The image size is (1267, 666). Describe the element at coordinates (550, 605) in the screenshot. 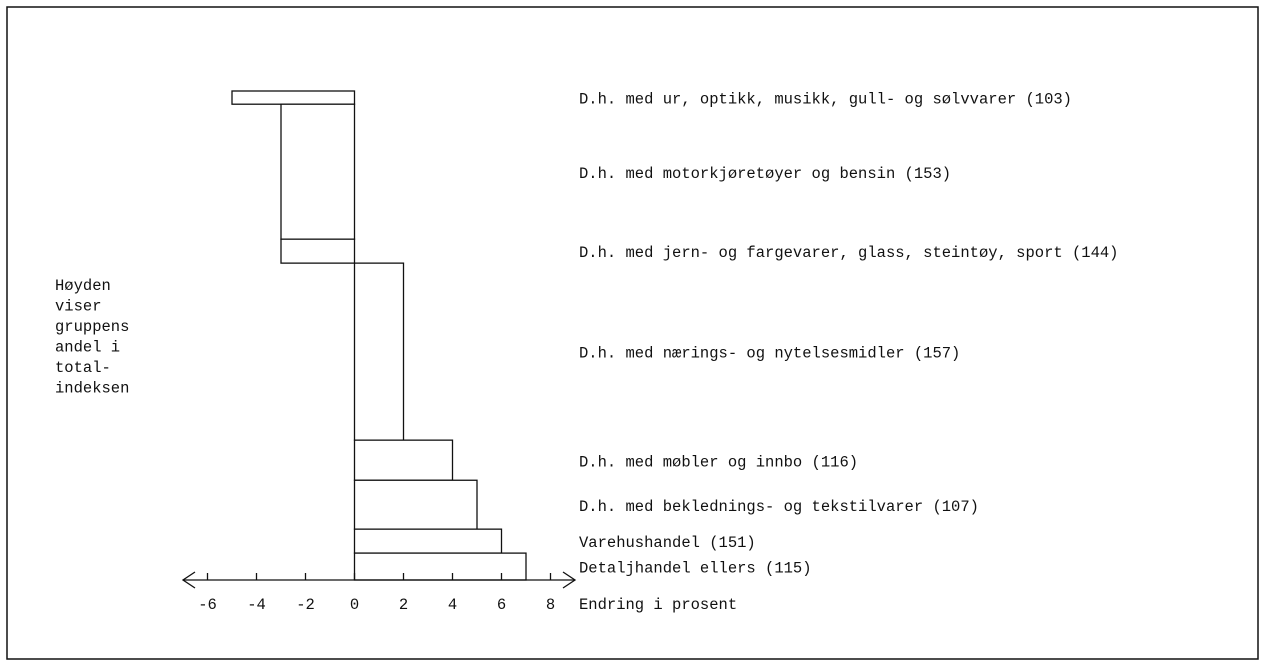

I see `x-tick-label: 8` at that location.